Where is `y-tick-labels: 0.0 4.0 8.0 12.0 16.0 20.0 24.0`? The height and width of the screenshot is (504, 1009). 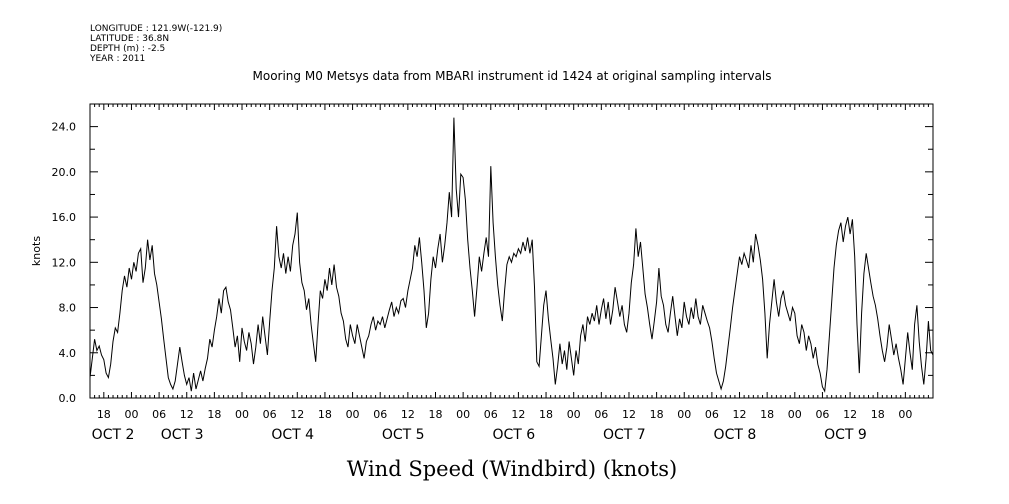 y-tick-labels: 0.0 4.0 8.0 12.0 16.0 20.0 24.0 is located at coordinates (64, 263).